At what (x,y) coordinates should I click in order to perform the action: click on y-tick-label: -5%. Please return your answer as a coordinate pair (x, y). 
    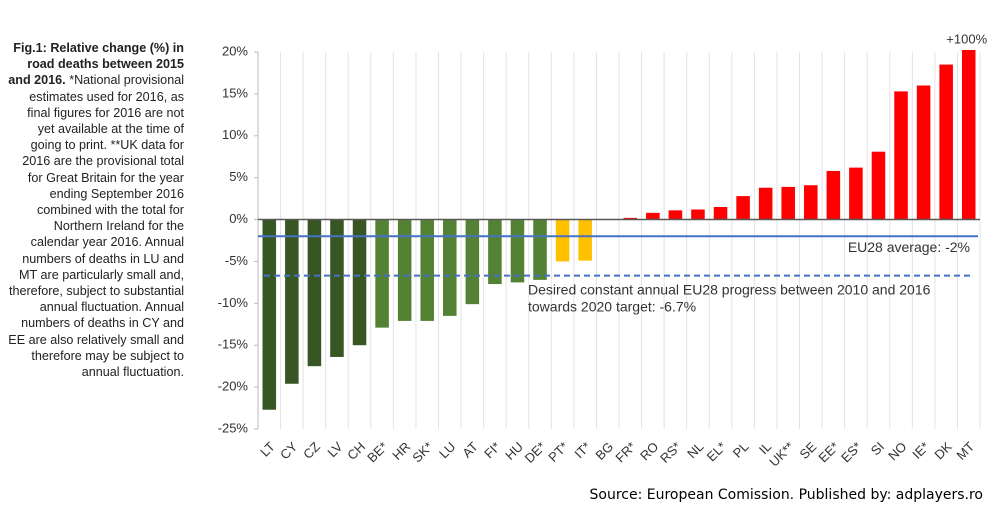
    Looking at the image, I should click on (237, 260).